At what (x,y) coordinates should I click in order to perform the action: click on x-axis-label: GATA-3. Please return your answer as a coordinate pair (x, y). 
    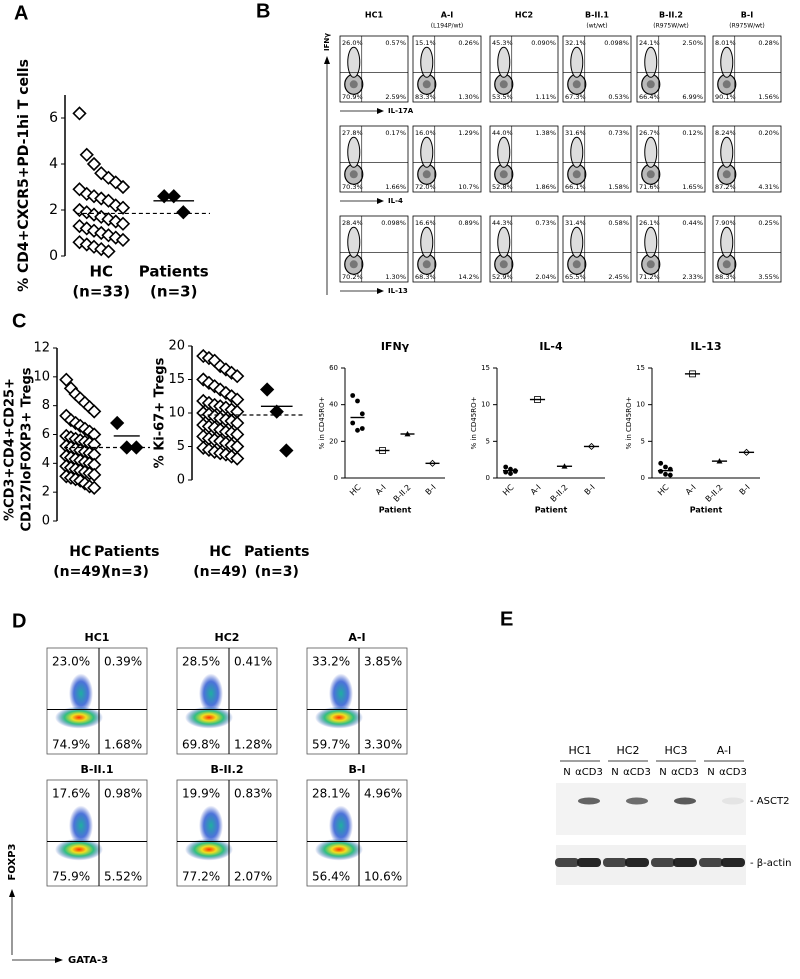
    Looking at the image, I should click on (88, 960).